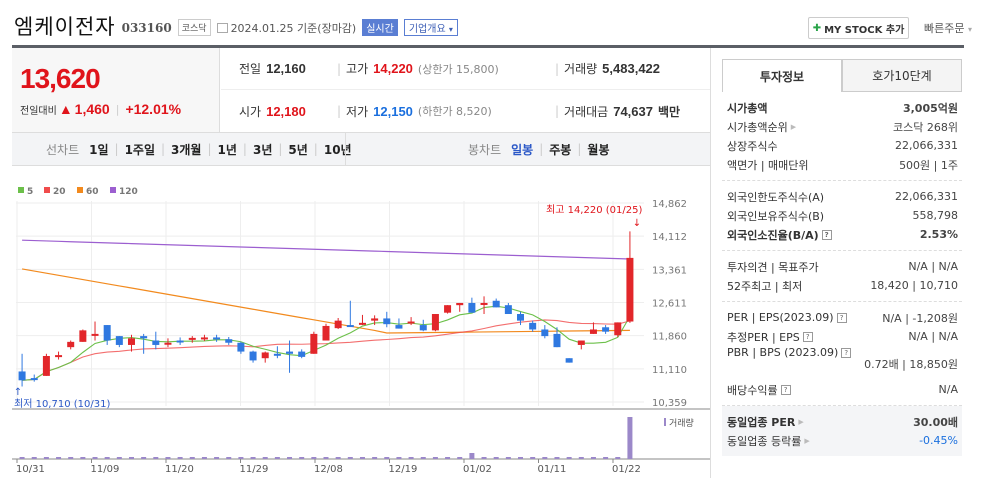 The height and width of the screenshot is (478, 988). What do you see at coordinates (842, 441) in the screenshot?
I see `info-row: 동일업종 등락률 ▶ -0.45%` at bounding box center [842, 441].